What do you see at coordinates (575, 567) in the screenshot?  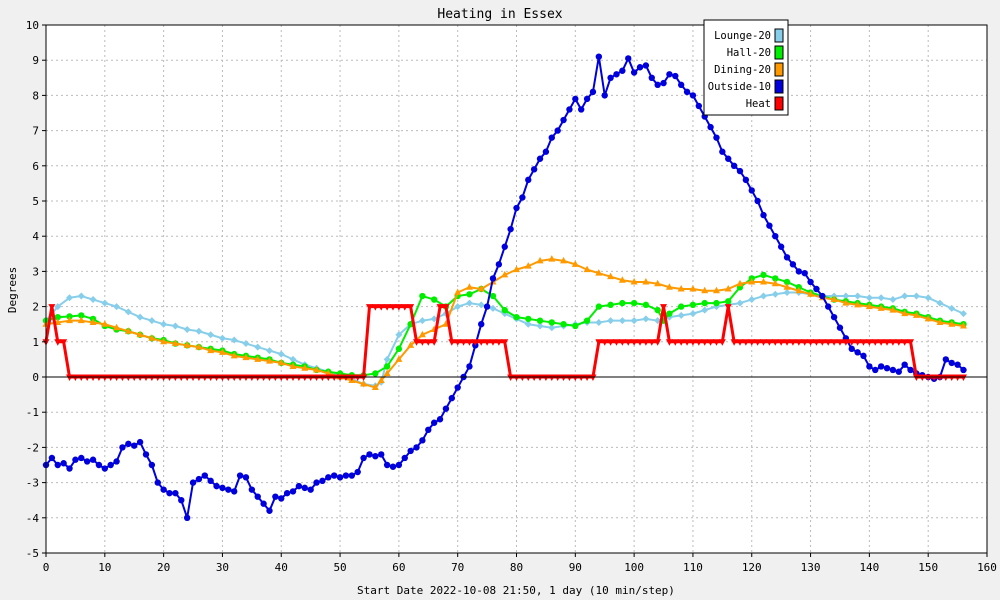 I see `x-tick-label: 90` at bounding box center [575, 567].